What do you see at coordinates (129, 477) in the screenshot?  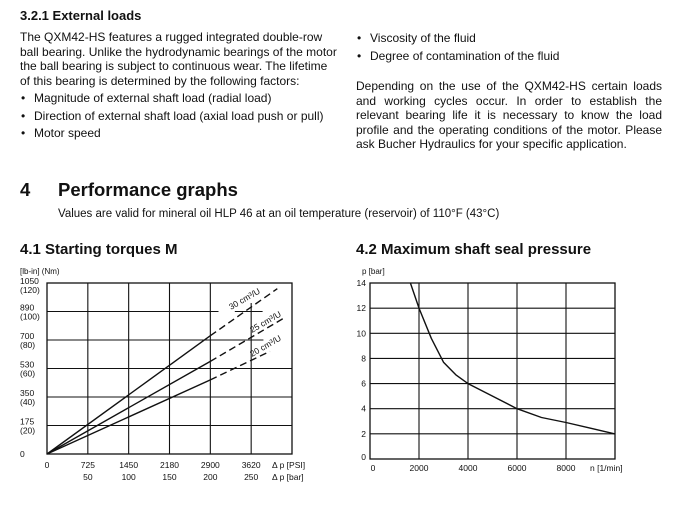 I see `x-tick-label-bar: 100` at bounding box center [129, 477].